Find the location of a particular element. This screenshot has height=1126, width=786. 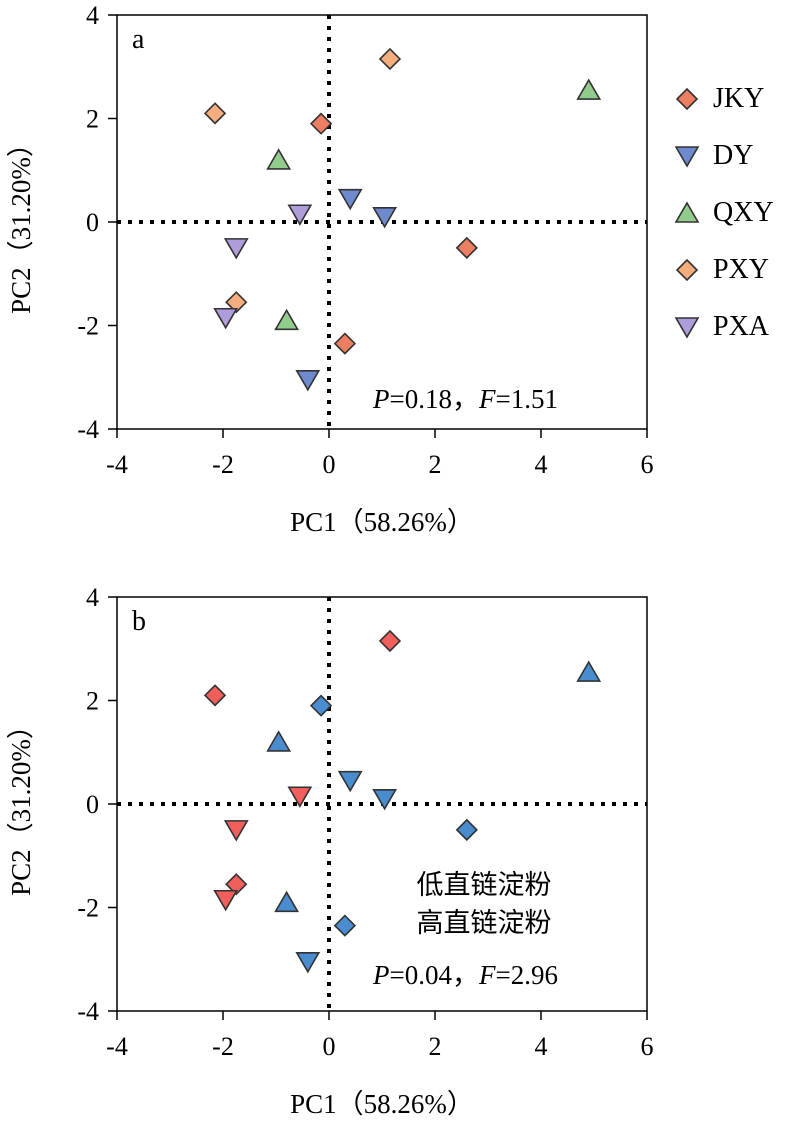

legend-item-dy: DY is located at coordinates (713, 155).